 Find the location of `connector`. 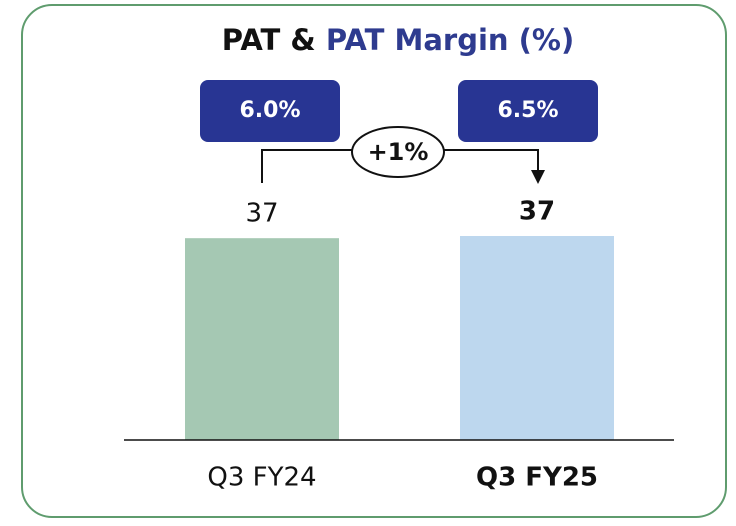

connector is located at coordinates (400, 166).